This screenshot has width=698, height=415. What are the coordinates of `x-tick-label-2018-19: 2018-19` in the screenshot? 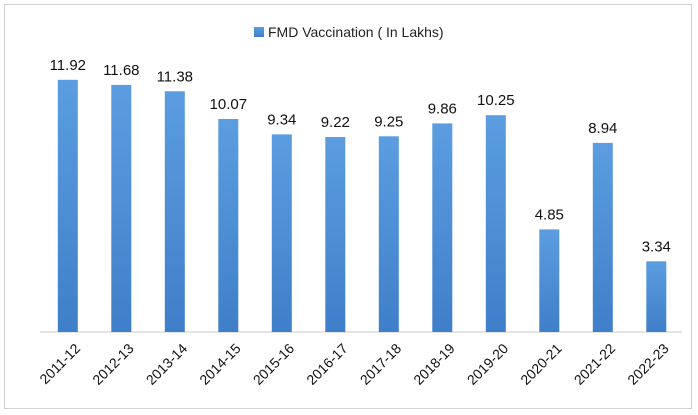 It's located at (434, 364).